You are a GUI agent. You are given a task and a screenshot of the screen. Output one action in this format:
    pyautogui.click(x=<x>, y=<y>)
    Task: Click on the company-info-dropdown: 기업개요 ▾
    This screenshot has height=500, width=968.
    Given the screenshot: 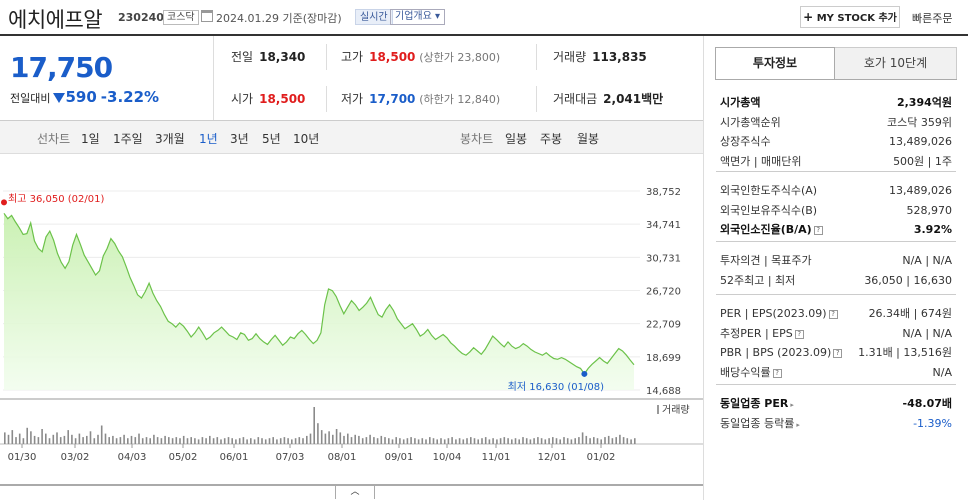 What is the action you would take?
    pyautogui.click(x=418, y=17)
    